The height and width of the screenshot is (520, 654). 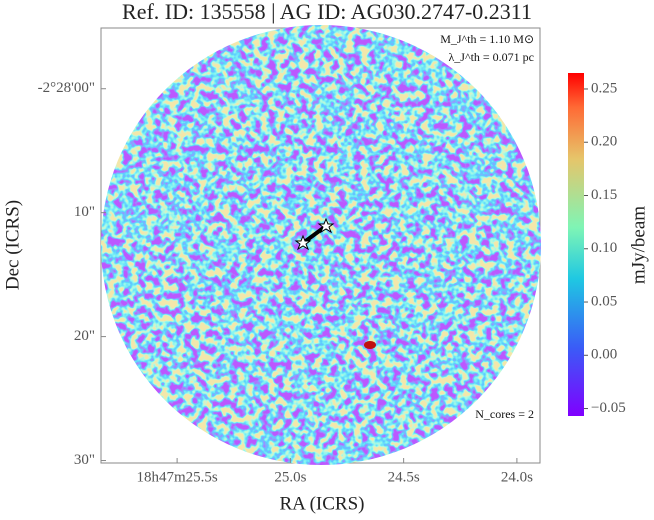 I want to click on annotation: N_cores = 2, so click(x=504, y=414).